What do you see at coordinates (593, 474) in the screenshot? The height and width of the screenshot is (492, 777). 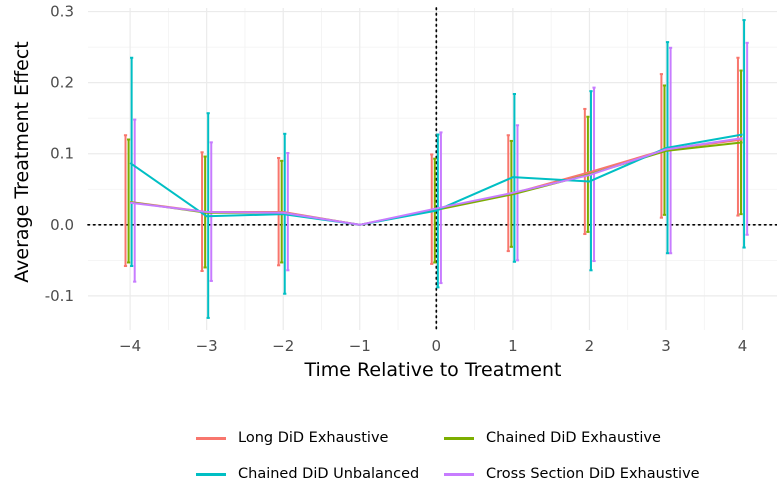 I see `legend-label: Cross Section DiD Exhaustive` at bounding box center [593, 474].